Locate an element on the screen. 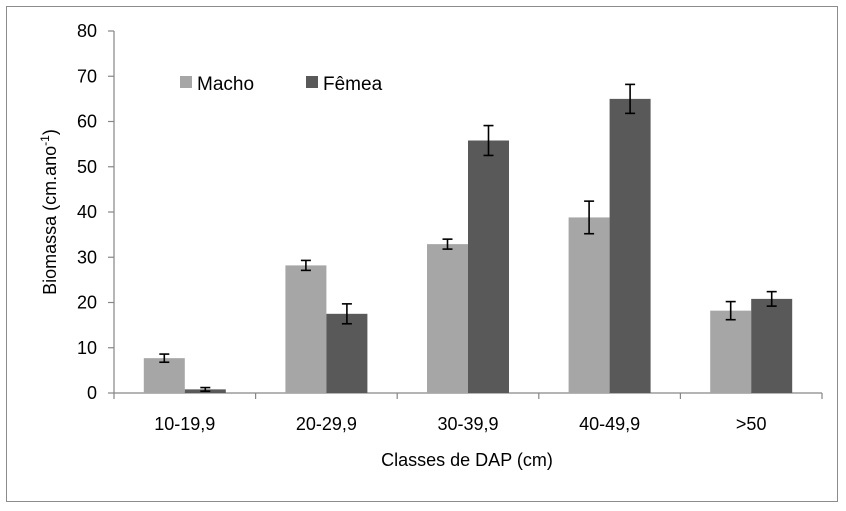 This screenshot has width=846, height=511. y-tick-label: 0 is located at coordinates (92, 393).